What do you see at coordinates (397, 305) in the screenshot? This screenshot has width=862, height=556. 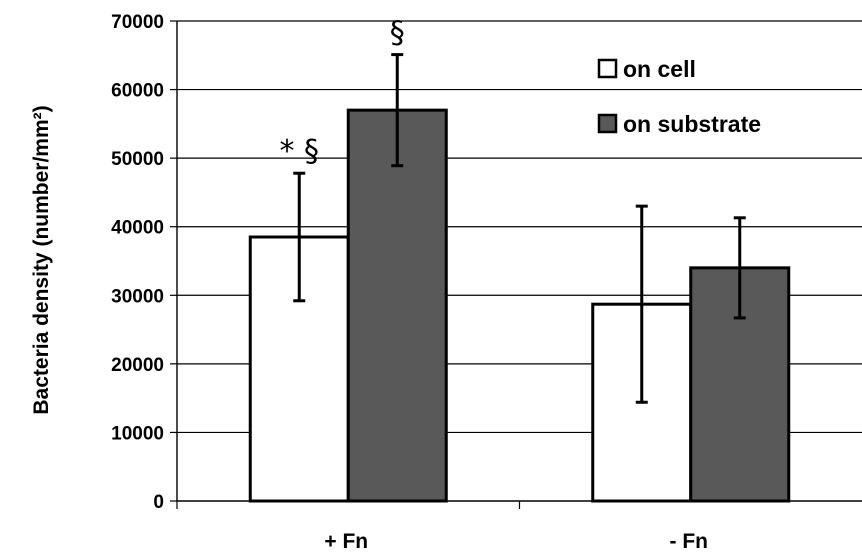 I see `bar-on-substrate` at bounding box center [397, 305].